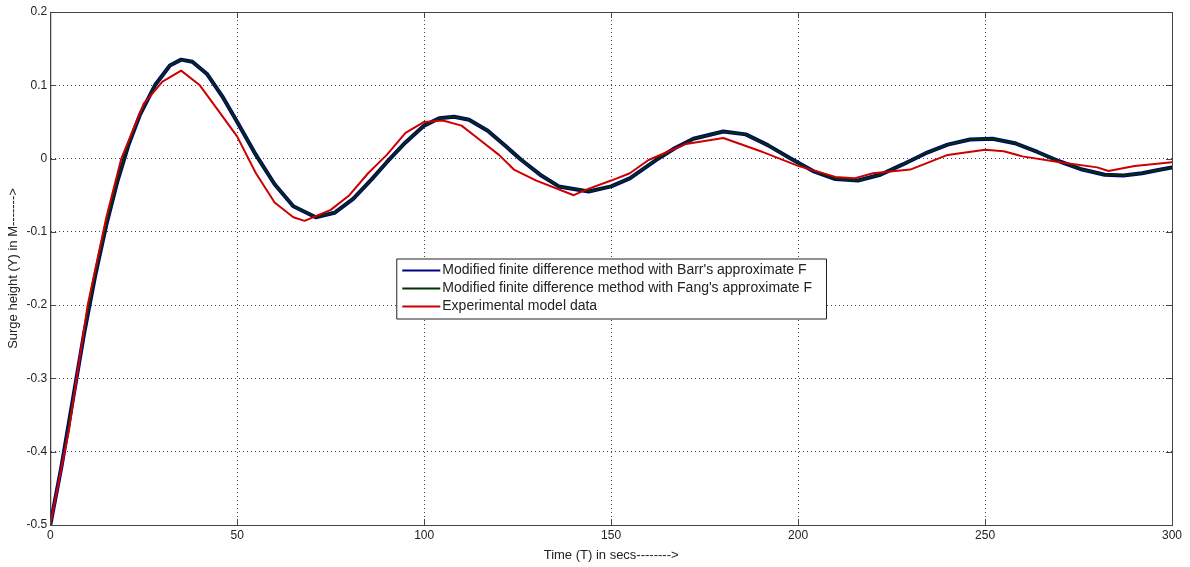  Describe the element at coordinates (611, 554) in the screenshot. I see `x-axis-title: Time (T) in secs-------->` at that location.